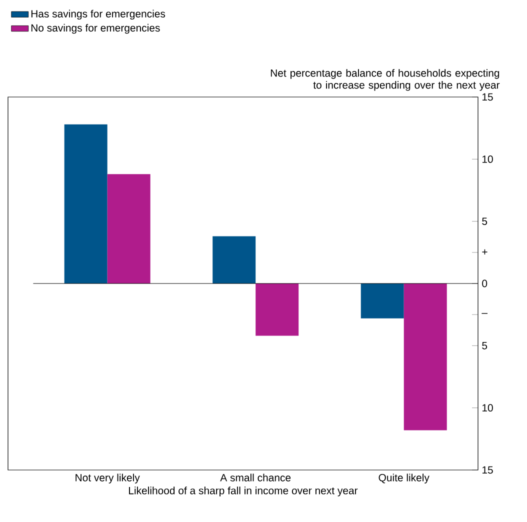  I want to click on y-tick-label: +, so click(485, 252).